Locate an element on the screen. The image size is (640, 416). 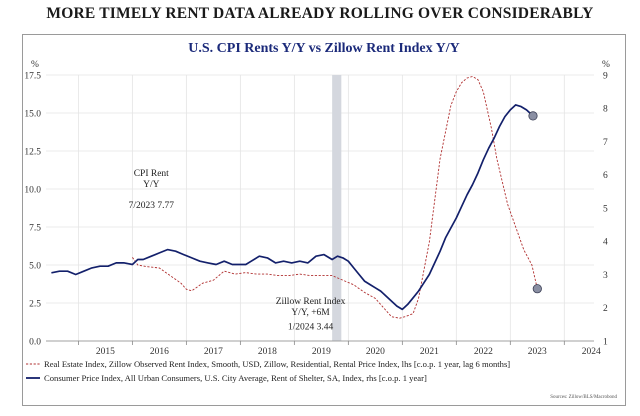
left-tick-label: 2.5 is located at coordinates (35, 304).